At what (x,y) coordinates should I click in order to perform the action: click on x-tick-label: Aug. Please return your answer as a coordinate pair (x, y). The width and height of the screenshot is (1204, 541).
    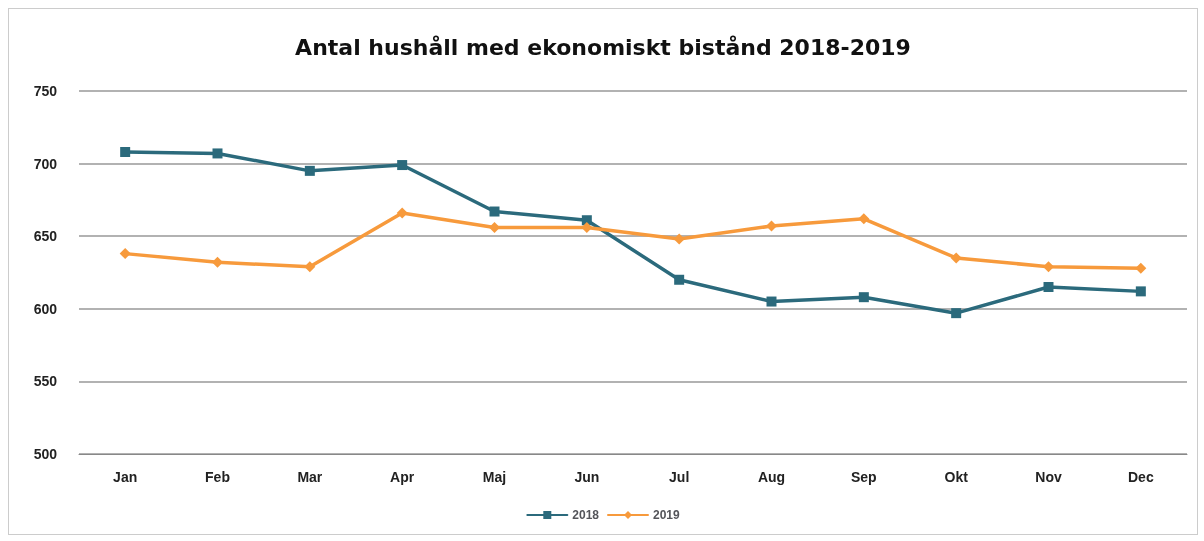
    Looking at the image, I should click on (771, 477).